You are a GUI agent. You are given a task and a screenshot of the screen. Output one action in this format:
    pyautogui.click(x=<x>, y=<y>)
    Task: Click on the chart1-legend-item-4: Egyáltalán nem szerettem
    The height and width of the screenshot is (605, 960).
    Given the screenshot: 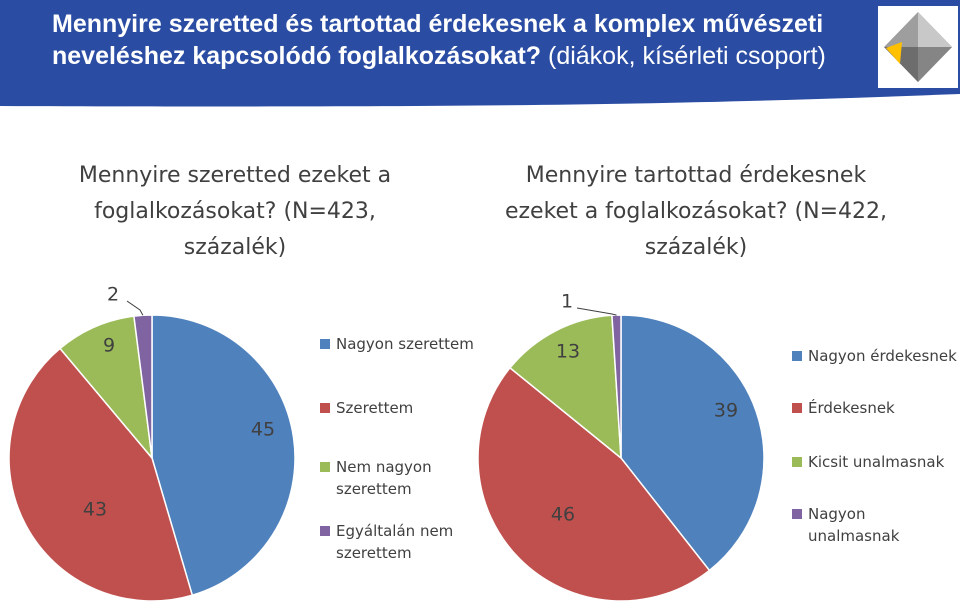 What is the action you would take?
    pyautogui.click(x=400, y=542)
    